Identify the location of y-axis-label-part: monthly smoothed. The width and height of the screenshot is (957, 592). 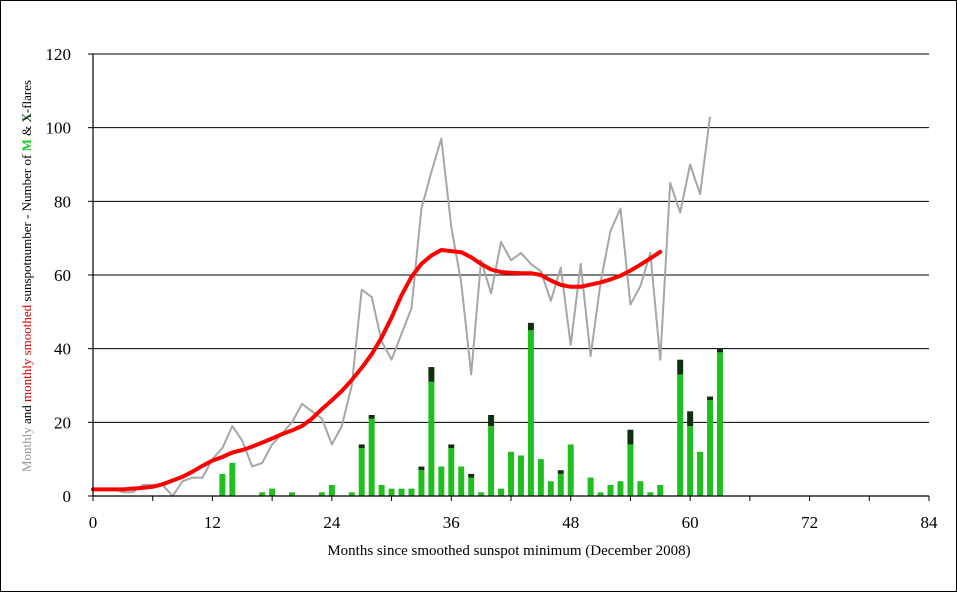
(26, 353).